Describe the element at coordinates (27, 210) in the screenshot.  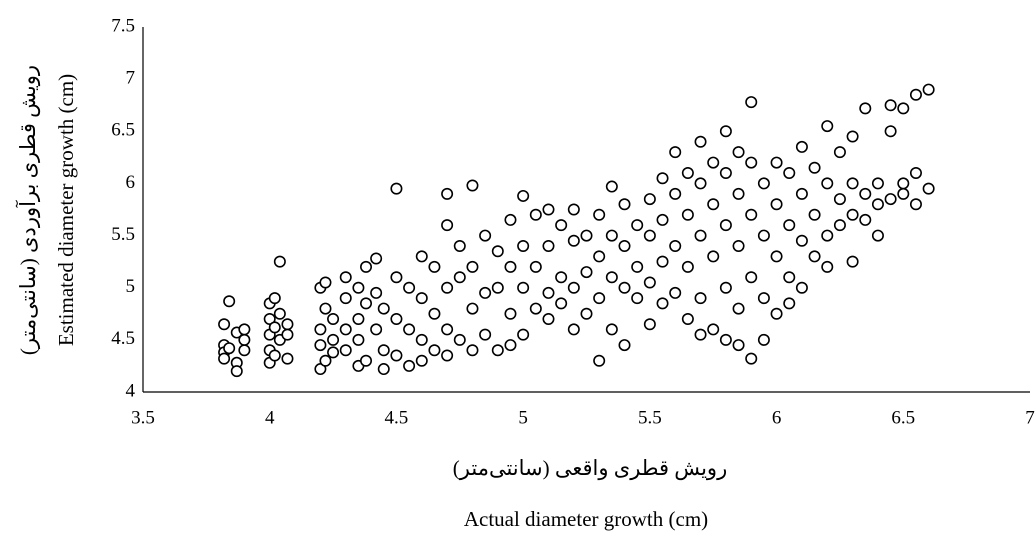
I see `y-axis-title-fa: رویش قطری برآوردی (سانتی‌متر)` at that location.